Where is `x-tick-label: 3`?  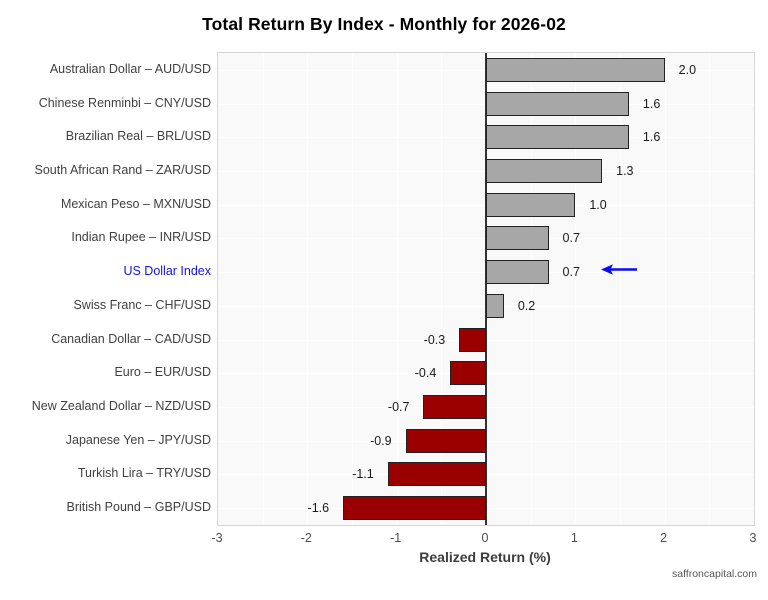
x-tick-label: 3 is located at coordinates (753, 538).